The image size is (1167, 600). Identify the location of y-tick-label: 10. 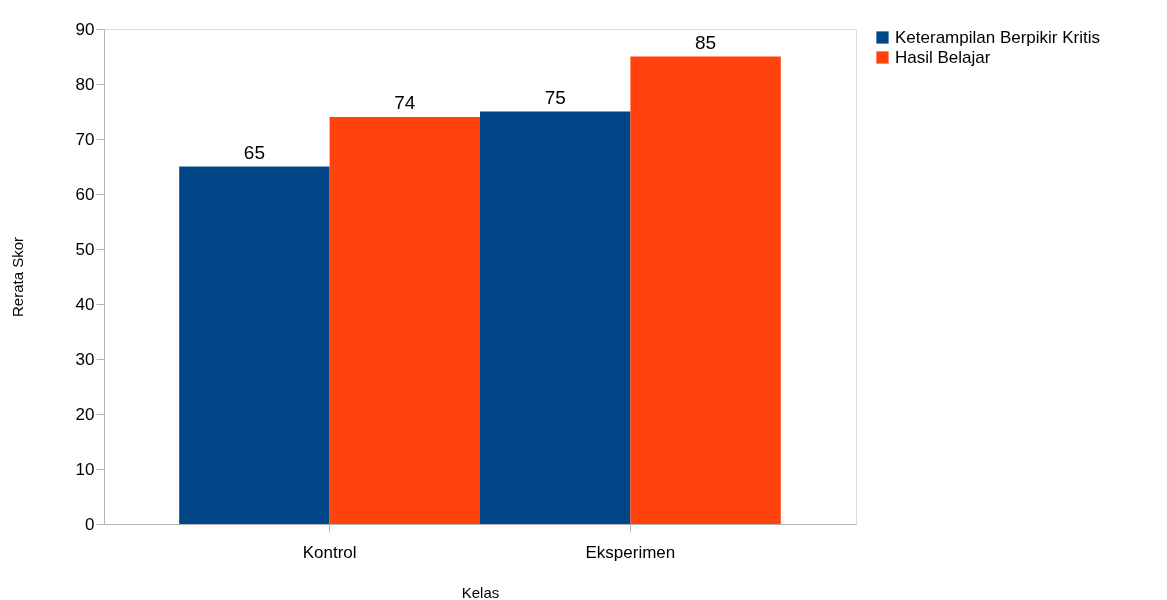
(85, 469).